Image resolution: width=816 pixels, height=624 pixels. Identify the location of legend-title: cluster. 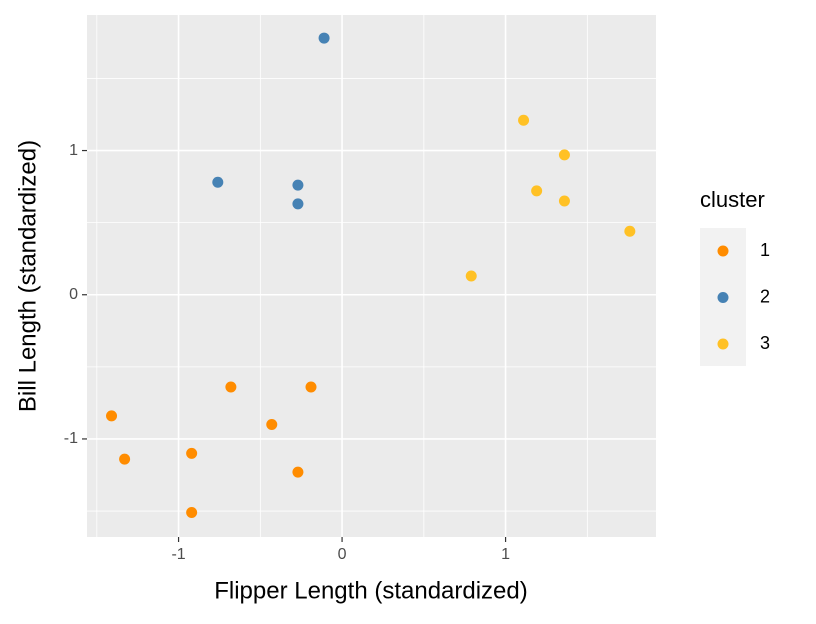
(732, 199).